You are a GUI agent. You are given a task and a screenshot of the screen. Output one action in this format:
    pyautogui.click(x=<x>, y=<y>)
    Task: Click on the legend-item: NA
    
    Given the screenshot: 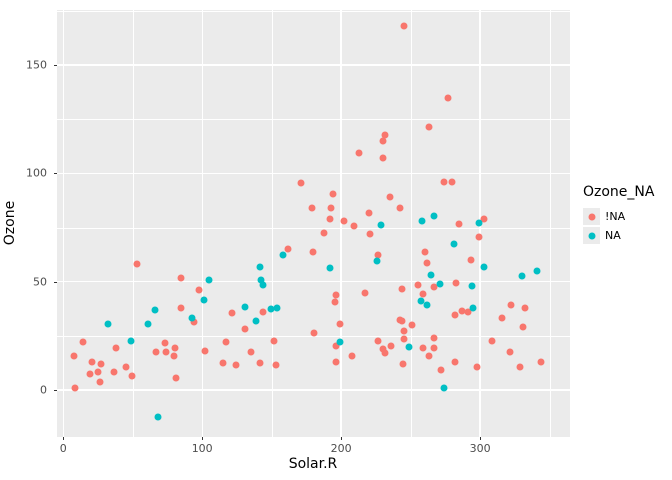 What is the action you would take?
    pyautogui.click(x=618, y=235)
    